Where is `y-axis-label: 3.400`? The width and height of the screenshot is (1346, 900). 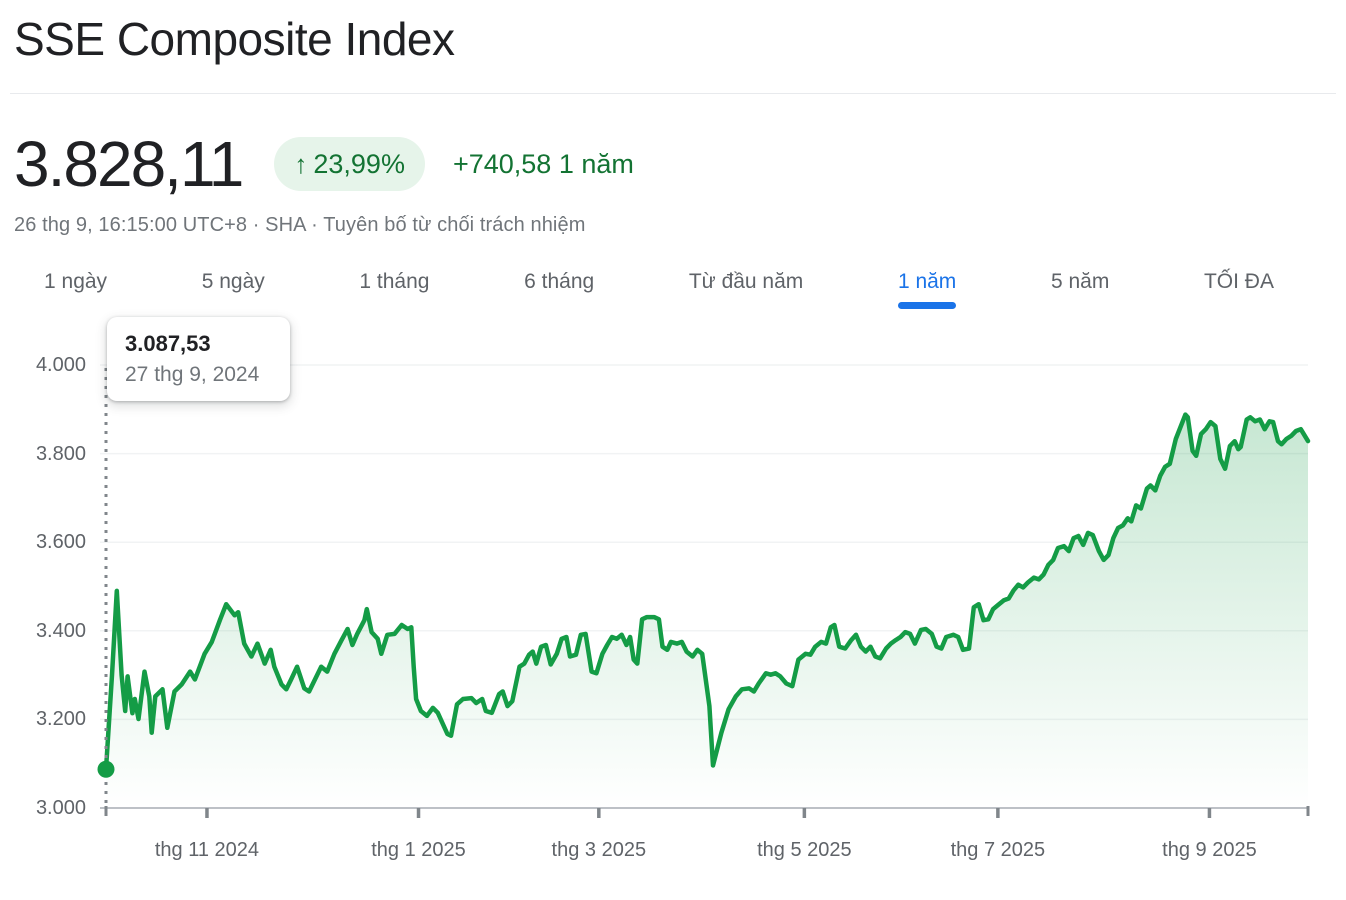
y-axis-label: 3.400 is located at coordinates (60, 630).